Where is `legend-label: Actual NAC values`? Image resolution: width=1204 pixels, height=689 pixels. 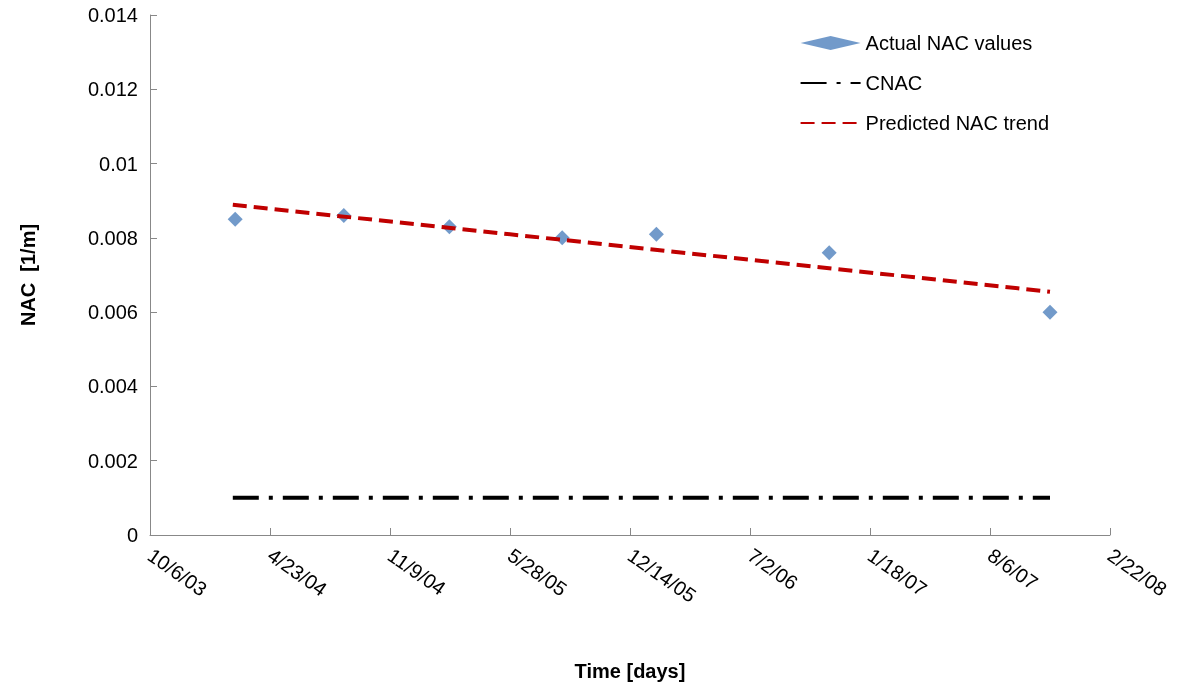 legend-label: Actual NAC values is located at coordinates (949, 43).